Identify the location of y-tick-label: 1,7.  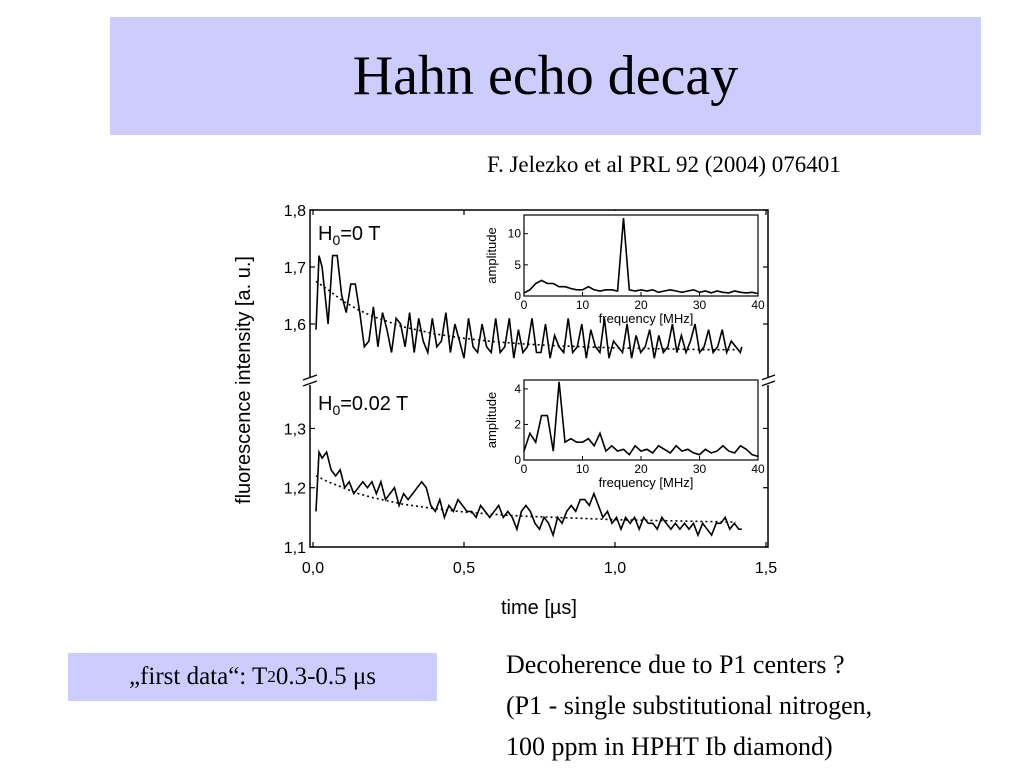
(295, 268).